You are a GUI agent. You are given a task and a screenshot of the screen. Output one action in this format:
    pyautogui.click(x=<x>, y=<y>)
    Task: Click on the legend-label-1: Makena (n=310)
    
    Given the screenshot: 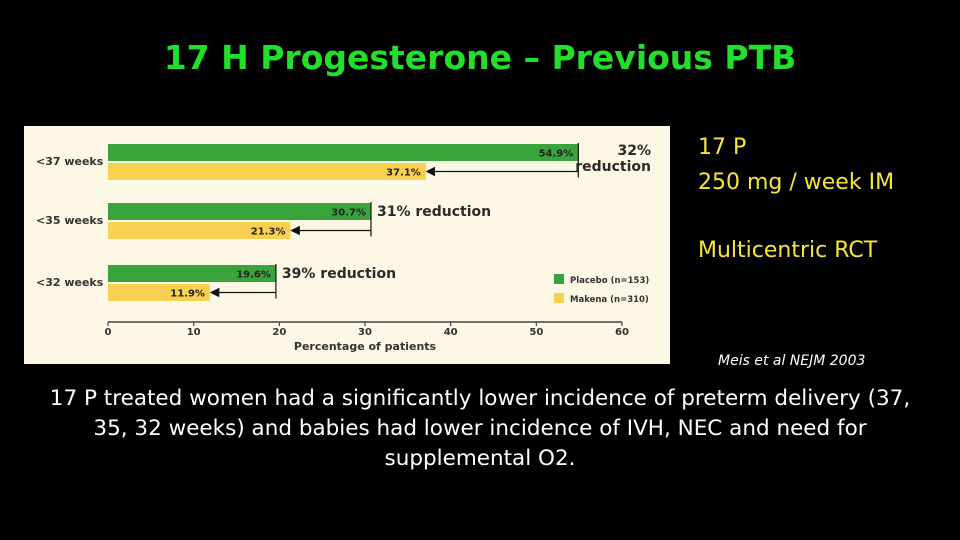 What is the action you would take?
    pyautogui.click(x=609, y=300)
    